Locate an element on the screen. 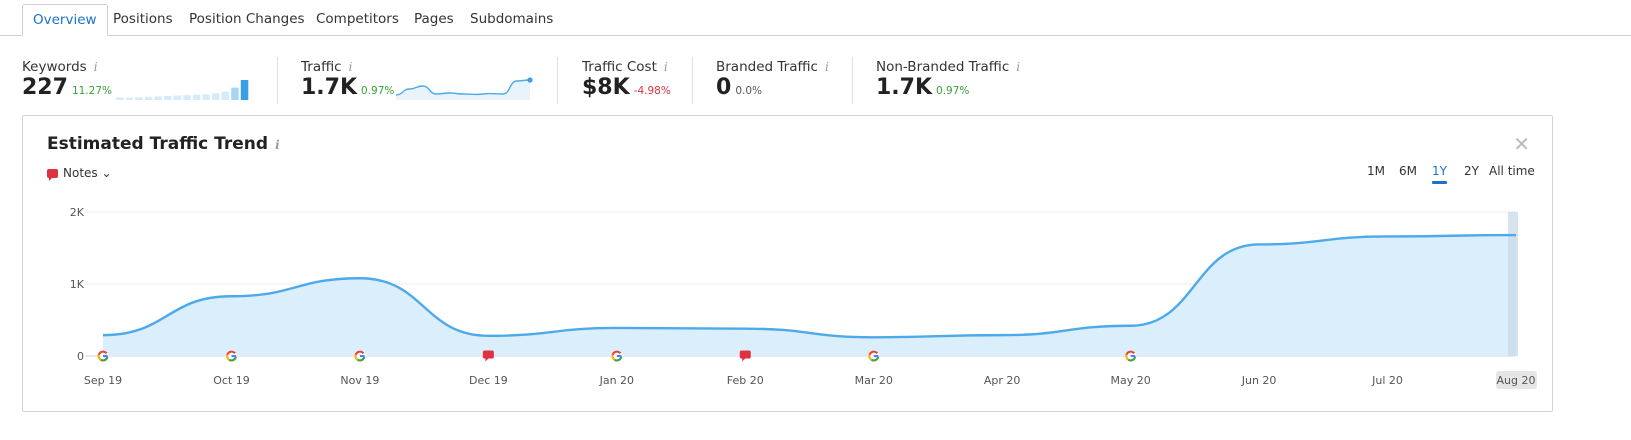  x-tick-label: Aug 20 is located at coordinates (1516, 380).